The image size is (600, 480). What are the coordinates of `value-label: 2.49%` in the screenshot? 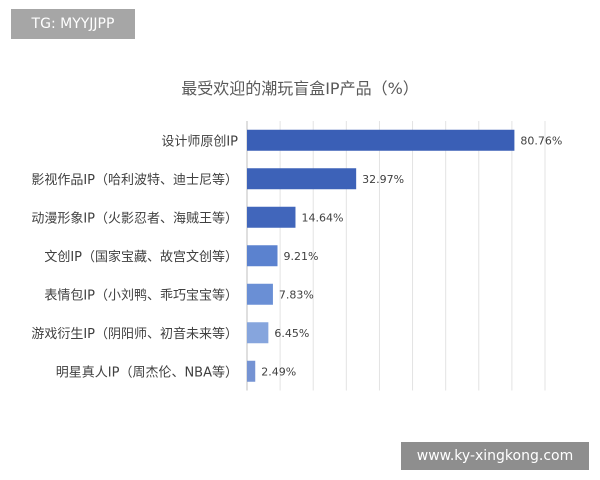 It's located at (278, 371).